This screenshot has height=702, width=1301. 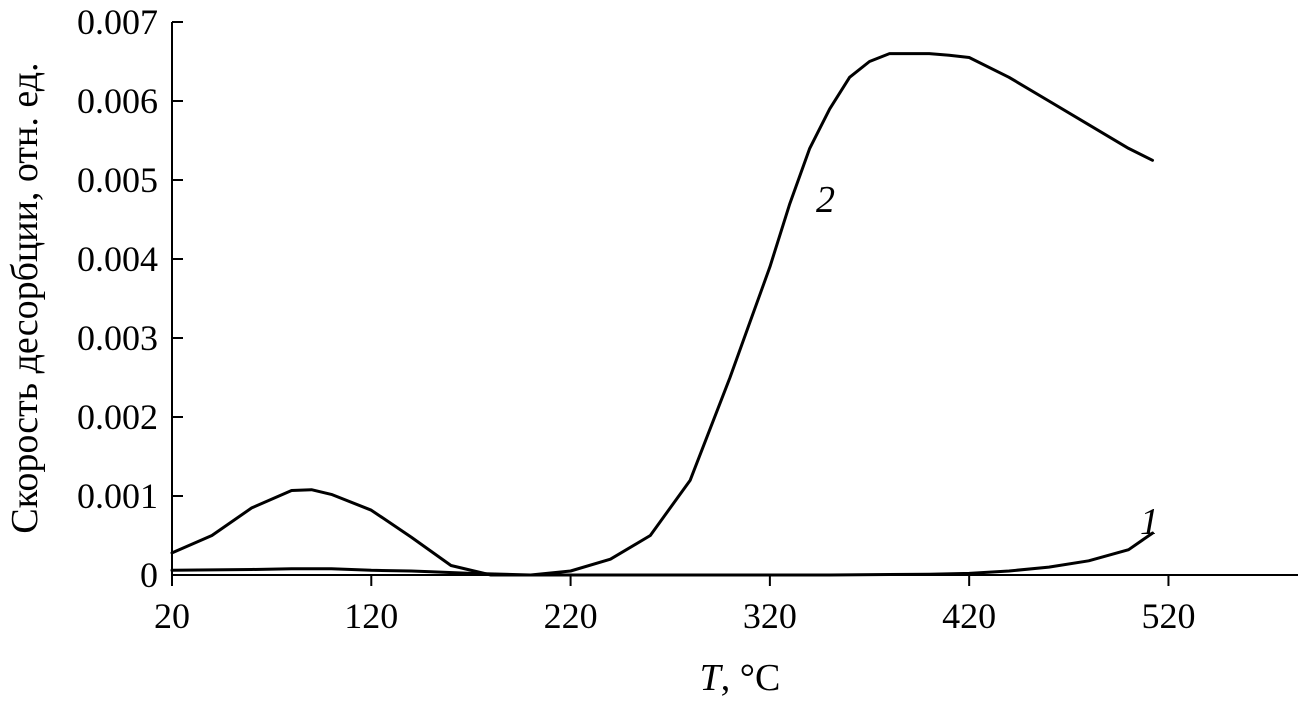 What do you see at coordinates (1168, 616) in the screenshot?
I see `x-tick-label: 520` at bounding box center [1168, 616].